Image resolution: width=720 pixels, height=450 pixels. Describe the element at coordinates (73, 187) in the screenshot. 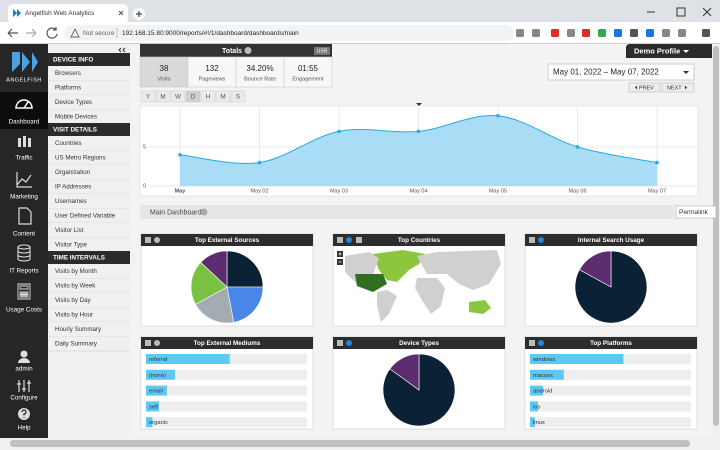

I see `menu-item-label: IP Addresses` at that location.